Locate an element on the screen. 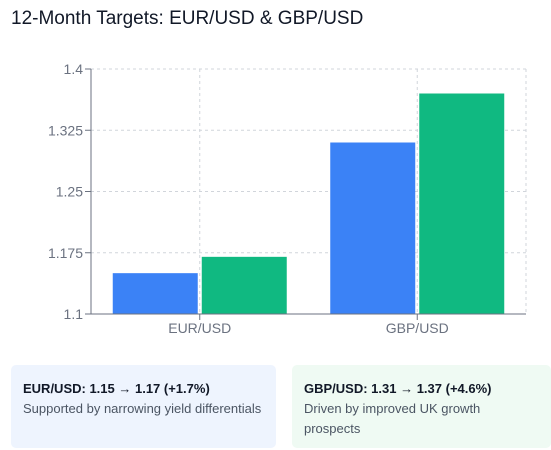 This screenshot has height=450, width=551. y-tick-label: 1.1 is located at coordinates (74, 314).